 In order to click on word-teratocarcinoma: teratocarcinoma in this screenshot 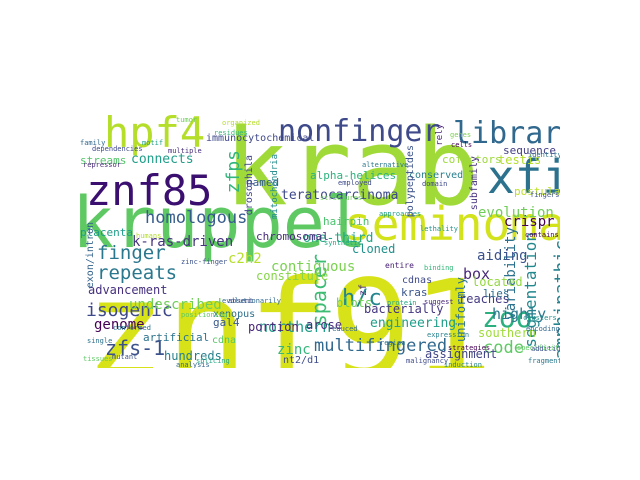, I will do `click(340, 195)`.